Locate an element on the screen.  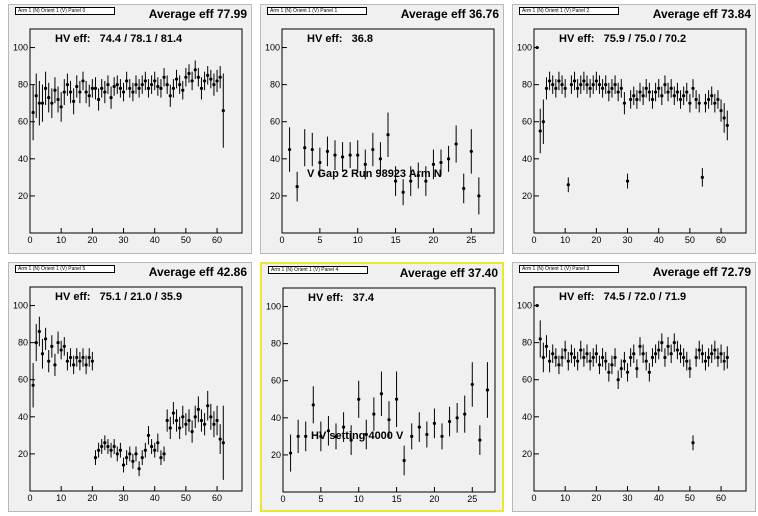
panel-title-box: Arm 1 (N) Orient 1 (V) Panel 5 is located at coordinates (65, 269).